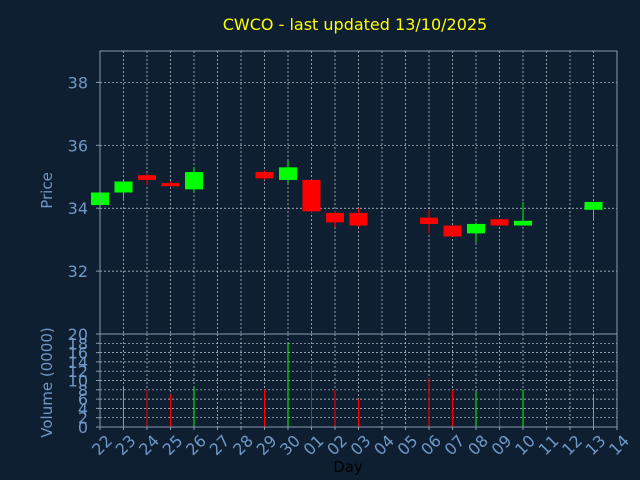  Describe the element at coordinates (78, 371) in the screenshot. I see `volume-tick-label: 12` at that location.